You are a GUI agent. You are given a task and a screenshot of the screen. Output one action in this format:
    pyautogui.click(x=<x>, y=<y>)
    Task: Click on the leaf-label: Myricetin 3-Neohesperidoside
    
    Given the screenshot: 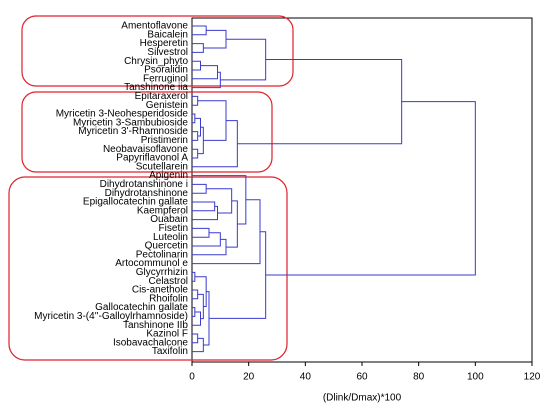 What is the action you would take?
    pyautogui.click(x=122, y=114)
    